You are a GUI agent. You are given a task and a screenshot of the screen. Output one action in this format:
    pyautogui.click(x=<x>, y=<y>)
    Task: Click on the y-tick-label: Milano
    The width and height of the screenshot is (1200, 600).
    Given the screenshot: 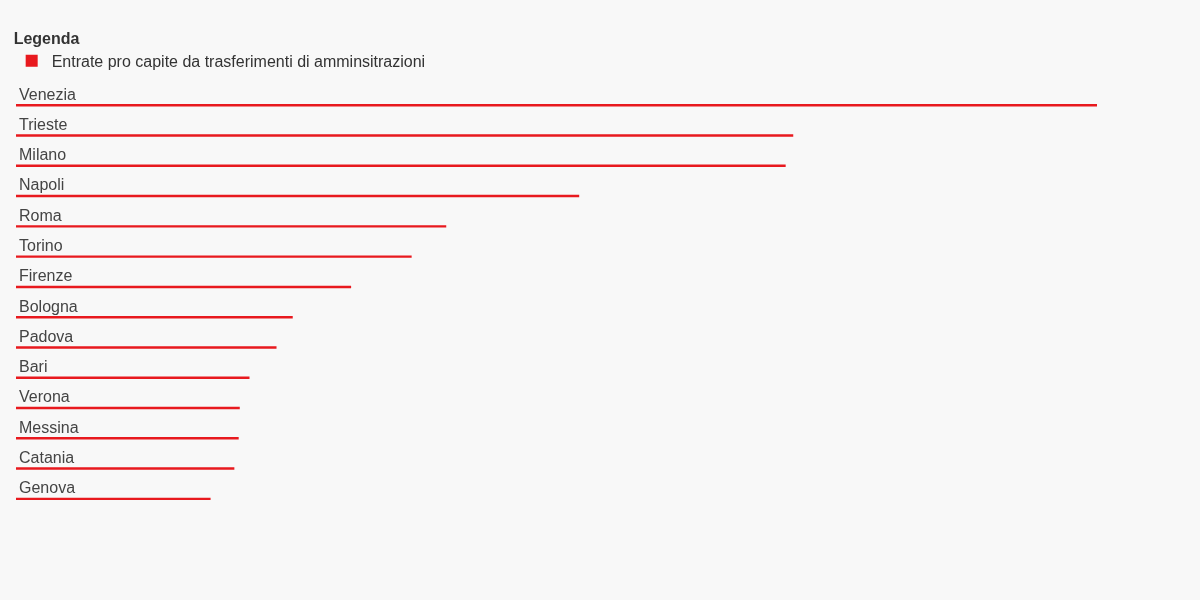 What is the action you would take?
    pyautogui.click(x=43, y=155)
    